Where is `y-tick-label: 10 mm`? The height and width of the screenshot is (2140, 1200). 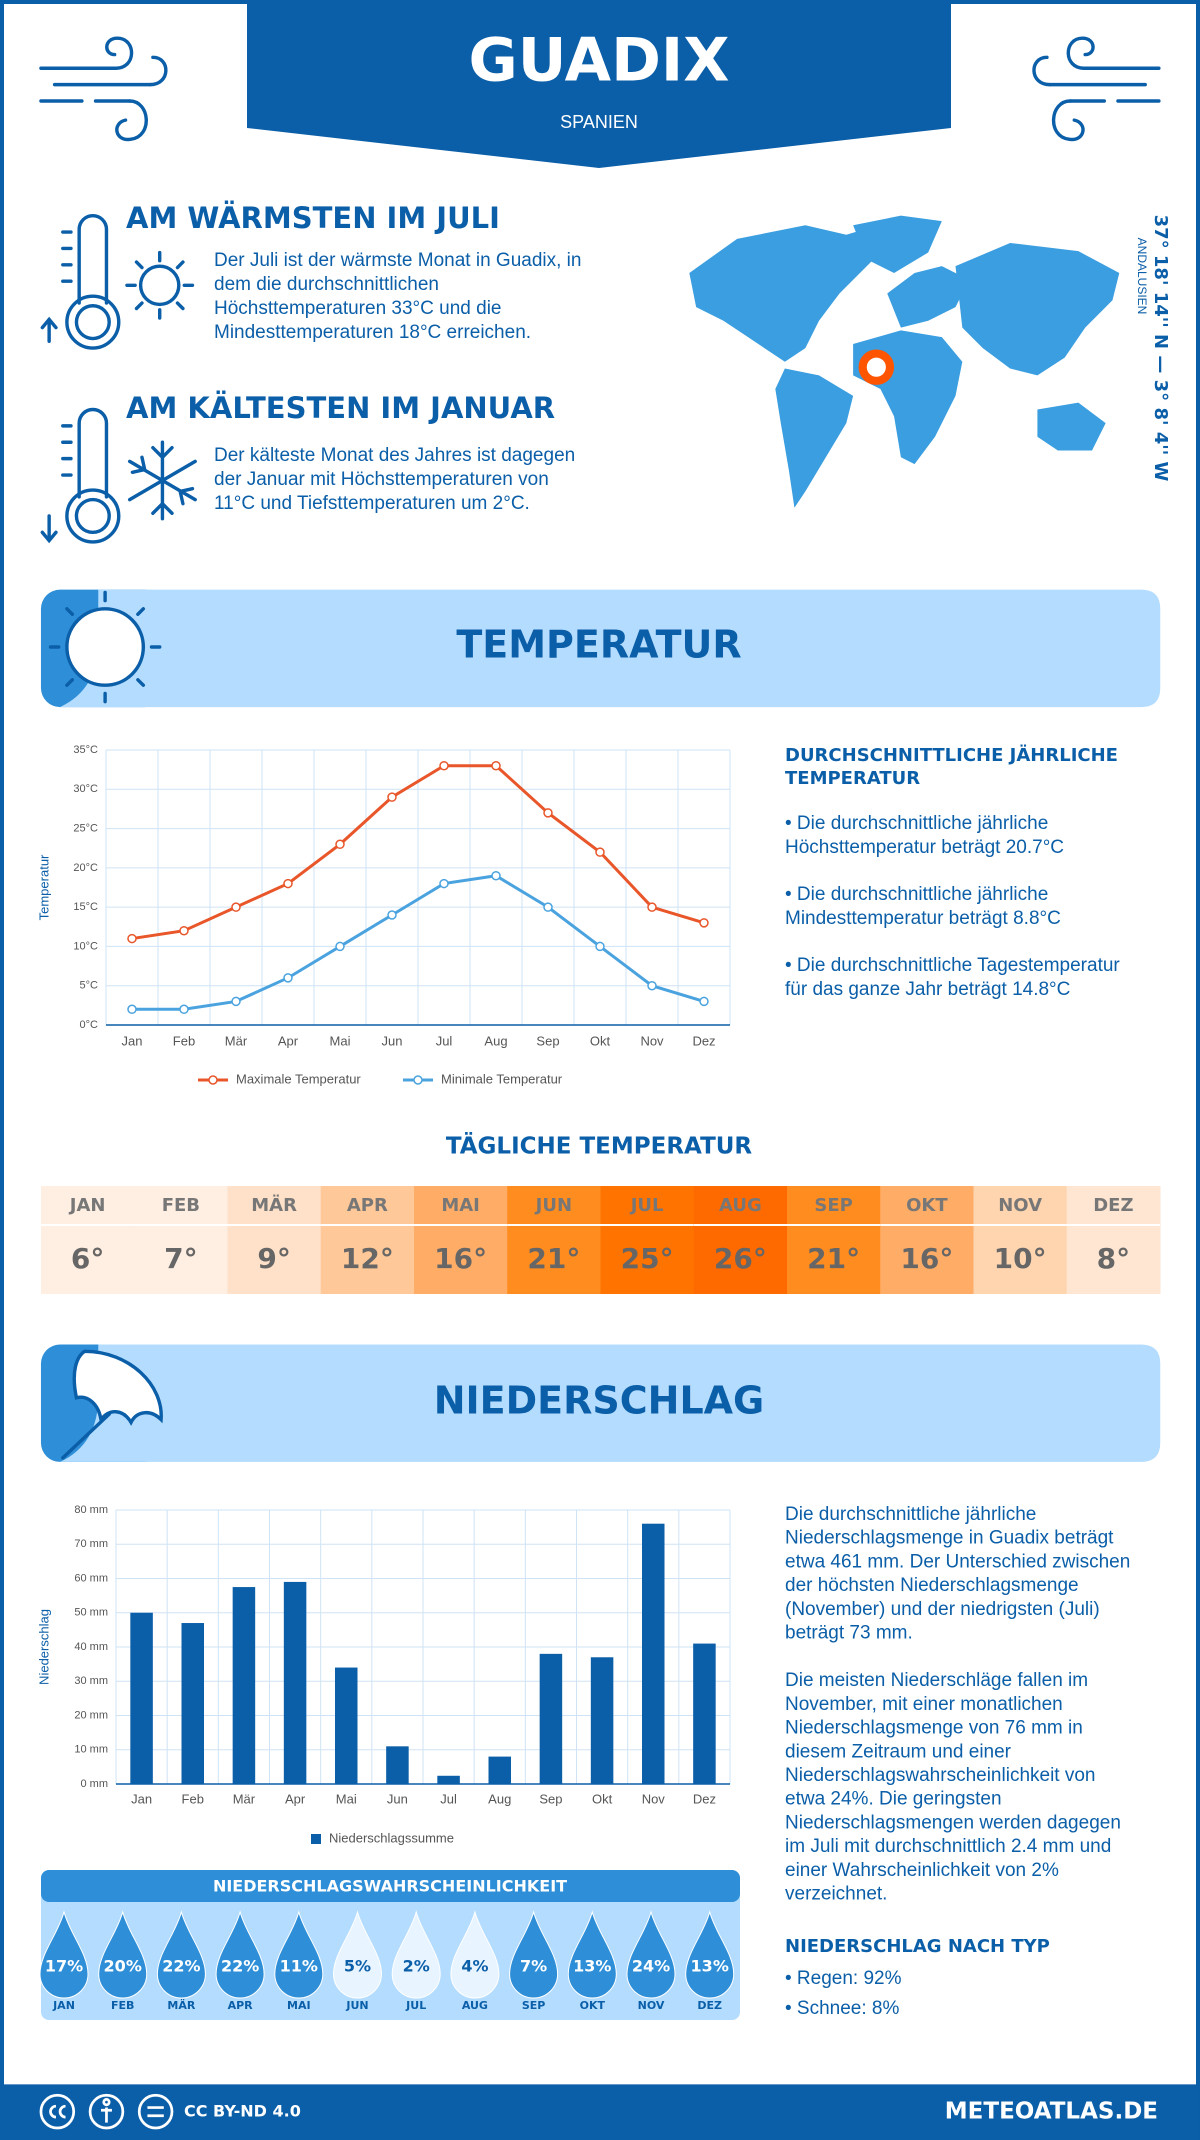
y-tick-label: 10 mm is located at coordinates (91, 1750).